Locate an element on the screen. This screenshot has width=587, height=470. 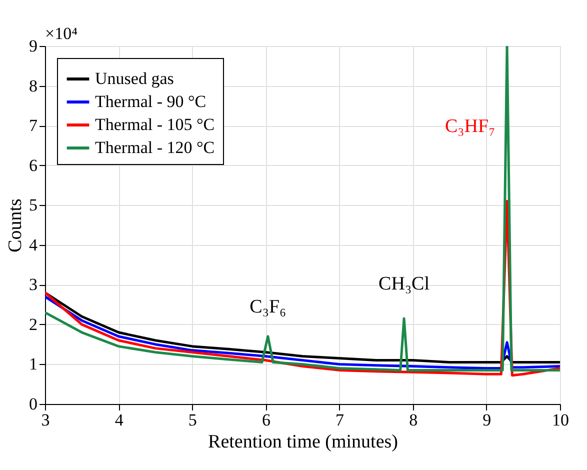
x-tick-label: 10 is located at coordinates (560, 420).